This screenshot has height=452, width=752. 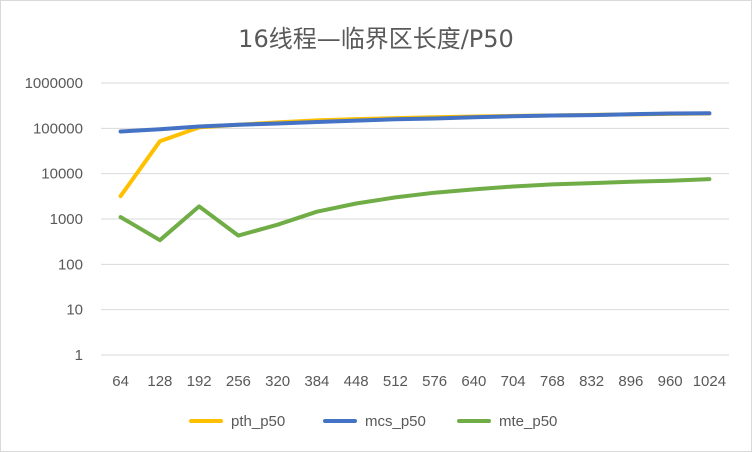 What do you see at coordinates (159, 381) in the screenshot?
I see `x-tick-label: 128` at bounding box center [159, 381].